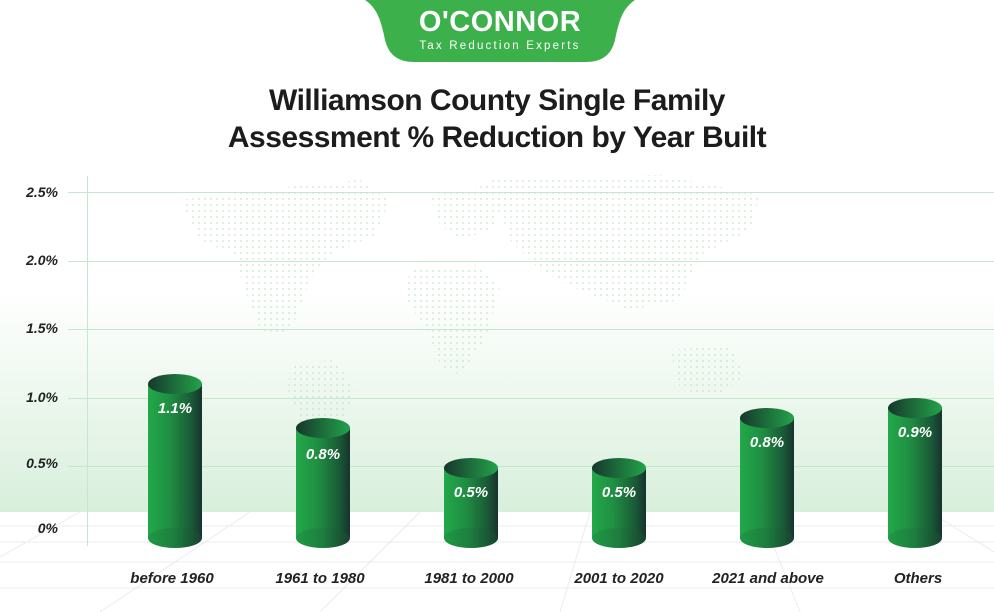 The image size is (994, 612). I want to click on bar-2021-and-above: 0.8%, so click(767, 478).